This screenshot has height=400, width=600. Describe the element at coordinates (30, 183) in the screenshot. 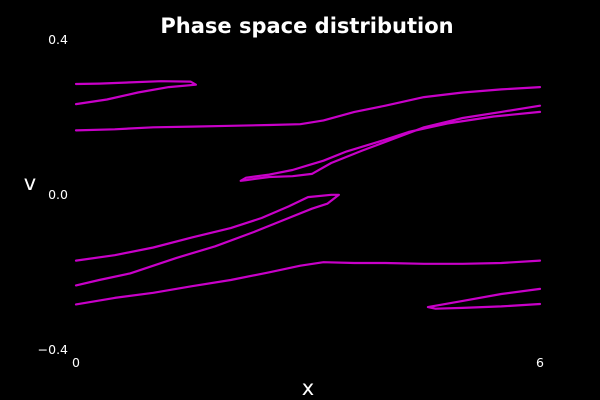

I see `y-axis-label: v` at that location.